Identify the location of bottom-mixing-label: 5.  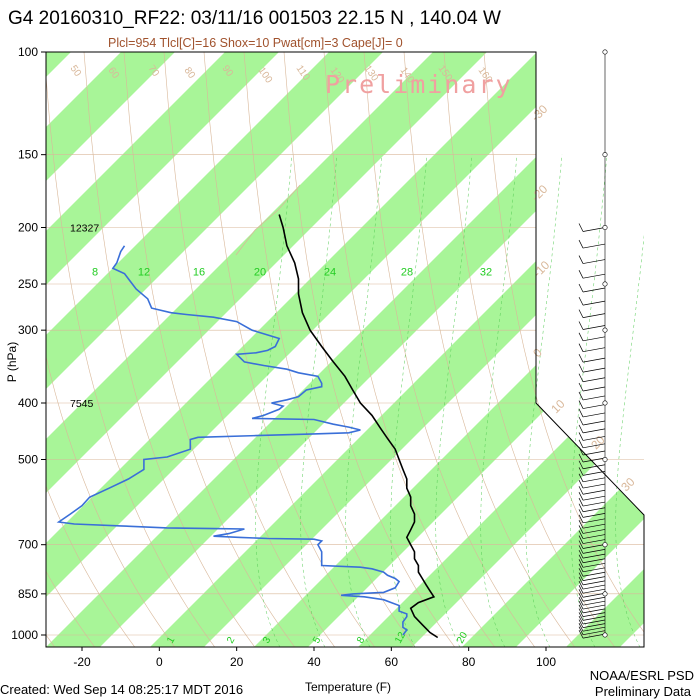
(317, 640).